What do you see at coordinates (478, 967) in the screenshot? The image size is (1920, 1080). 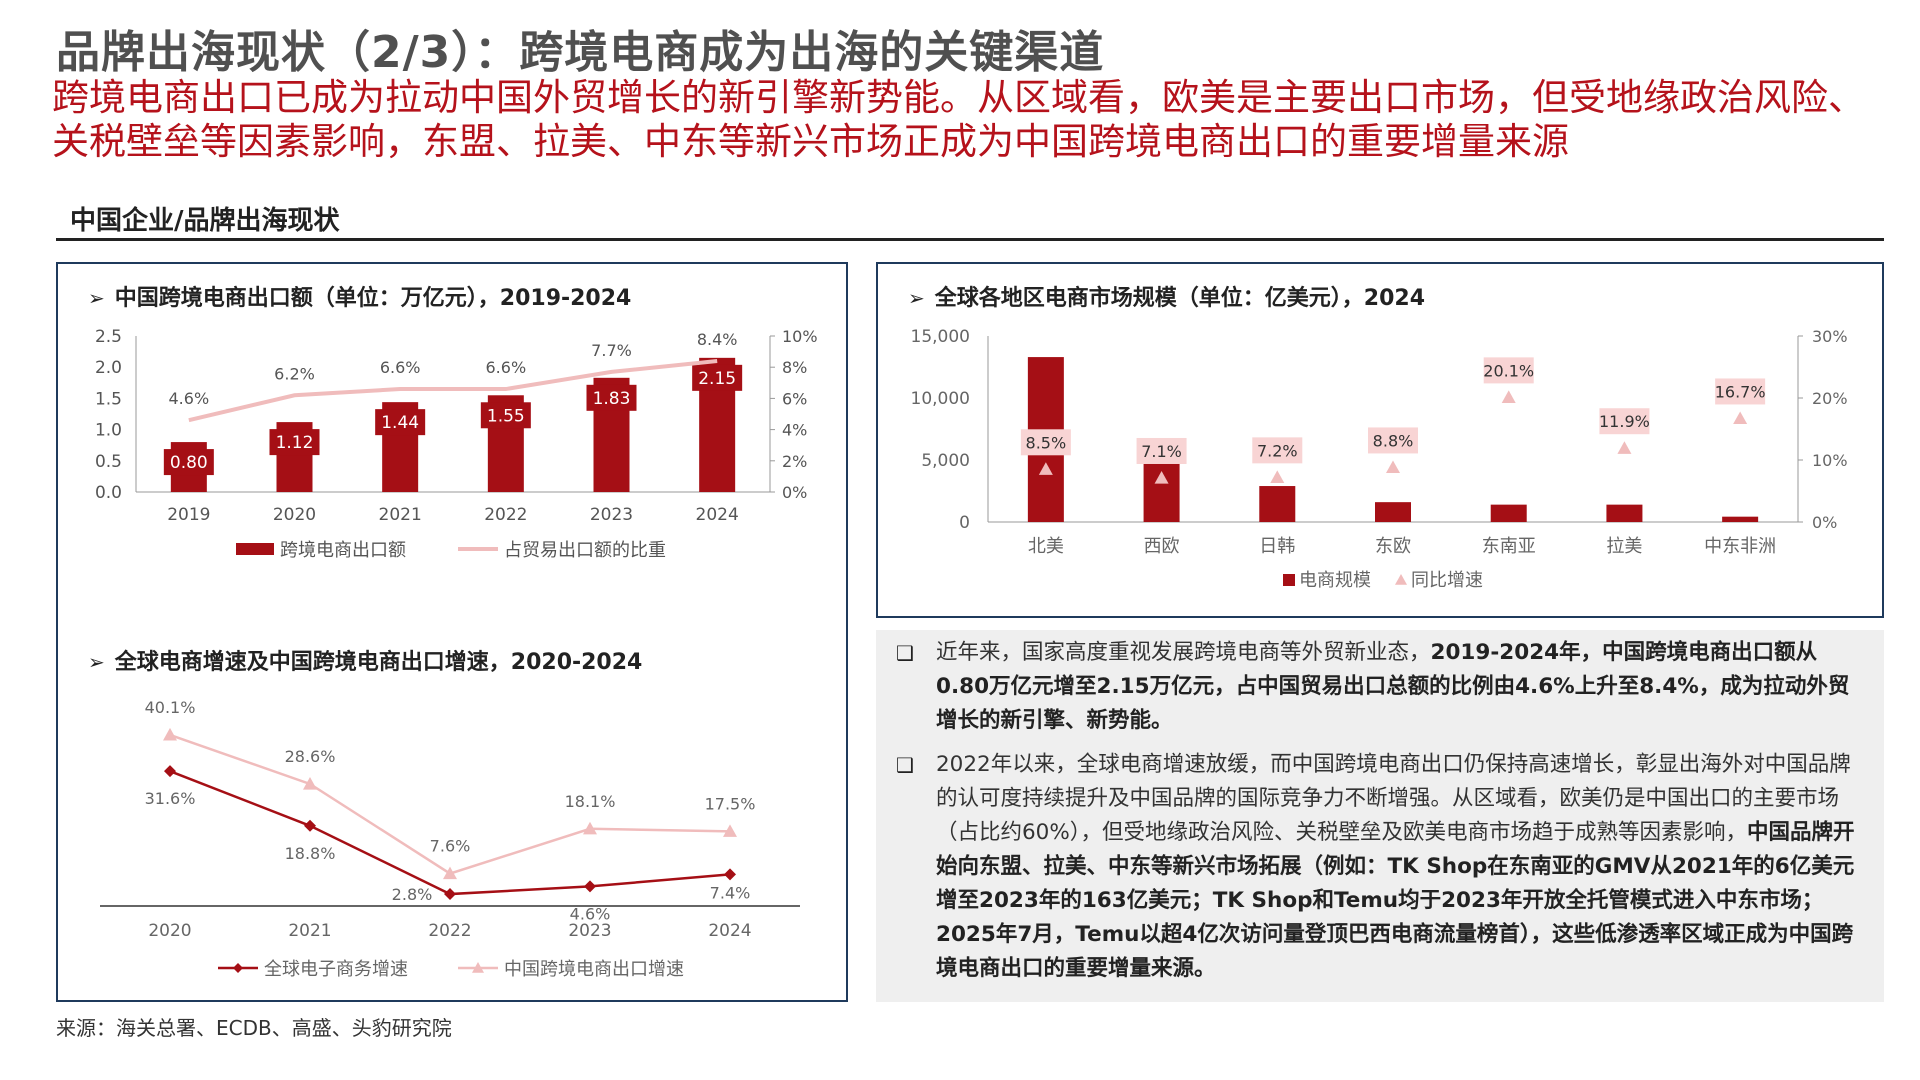 I see `legend-china-marker` at bounding box center [478, 967].